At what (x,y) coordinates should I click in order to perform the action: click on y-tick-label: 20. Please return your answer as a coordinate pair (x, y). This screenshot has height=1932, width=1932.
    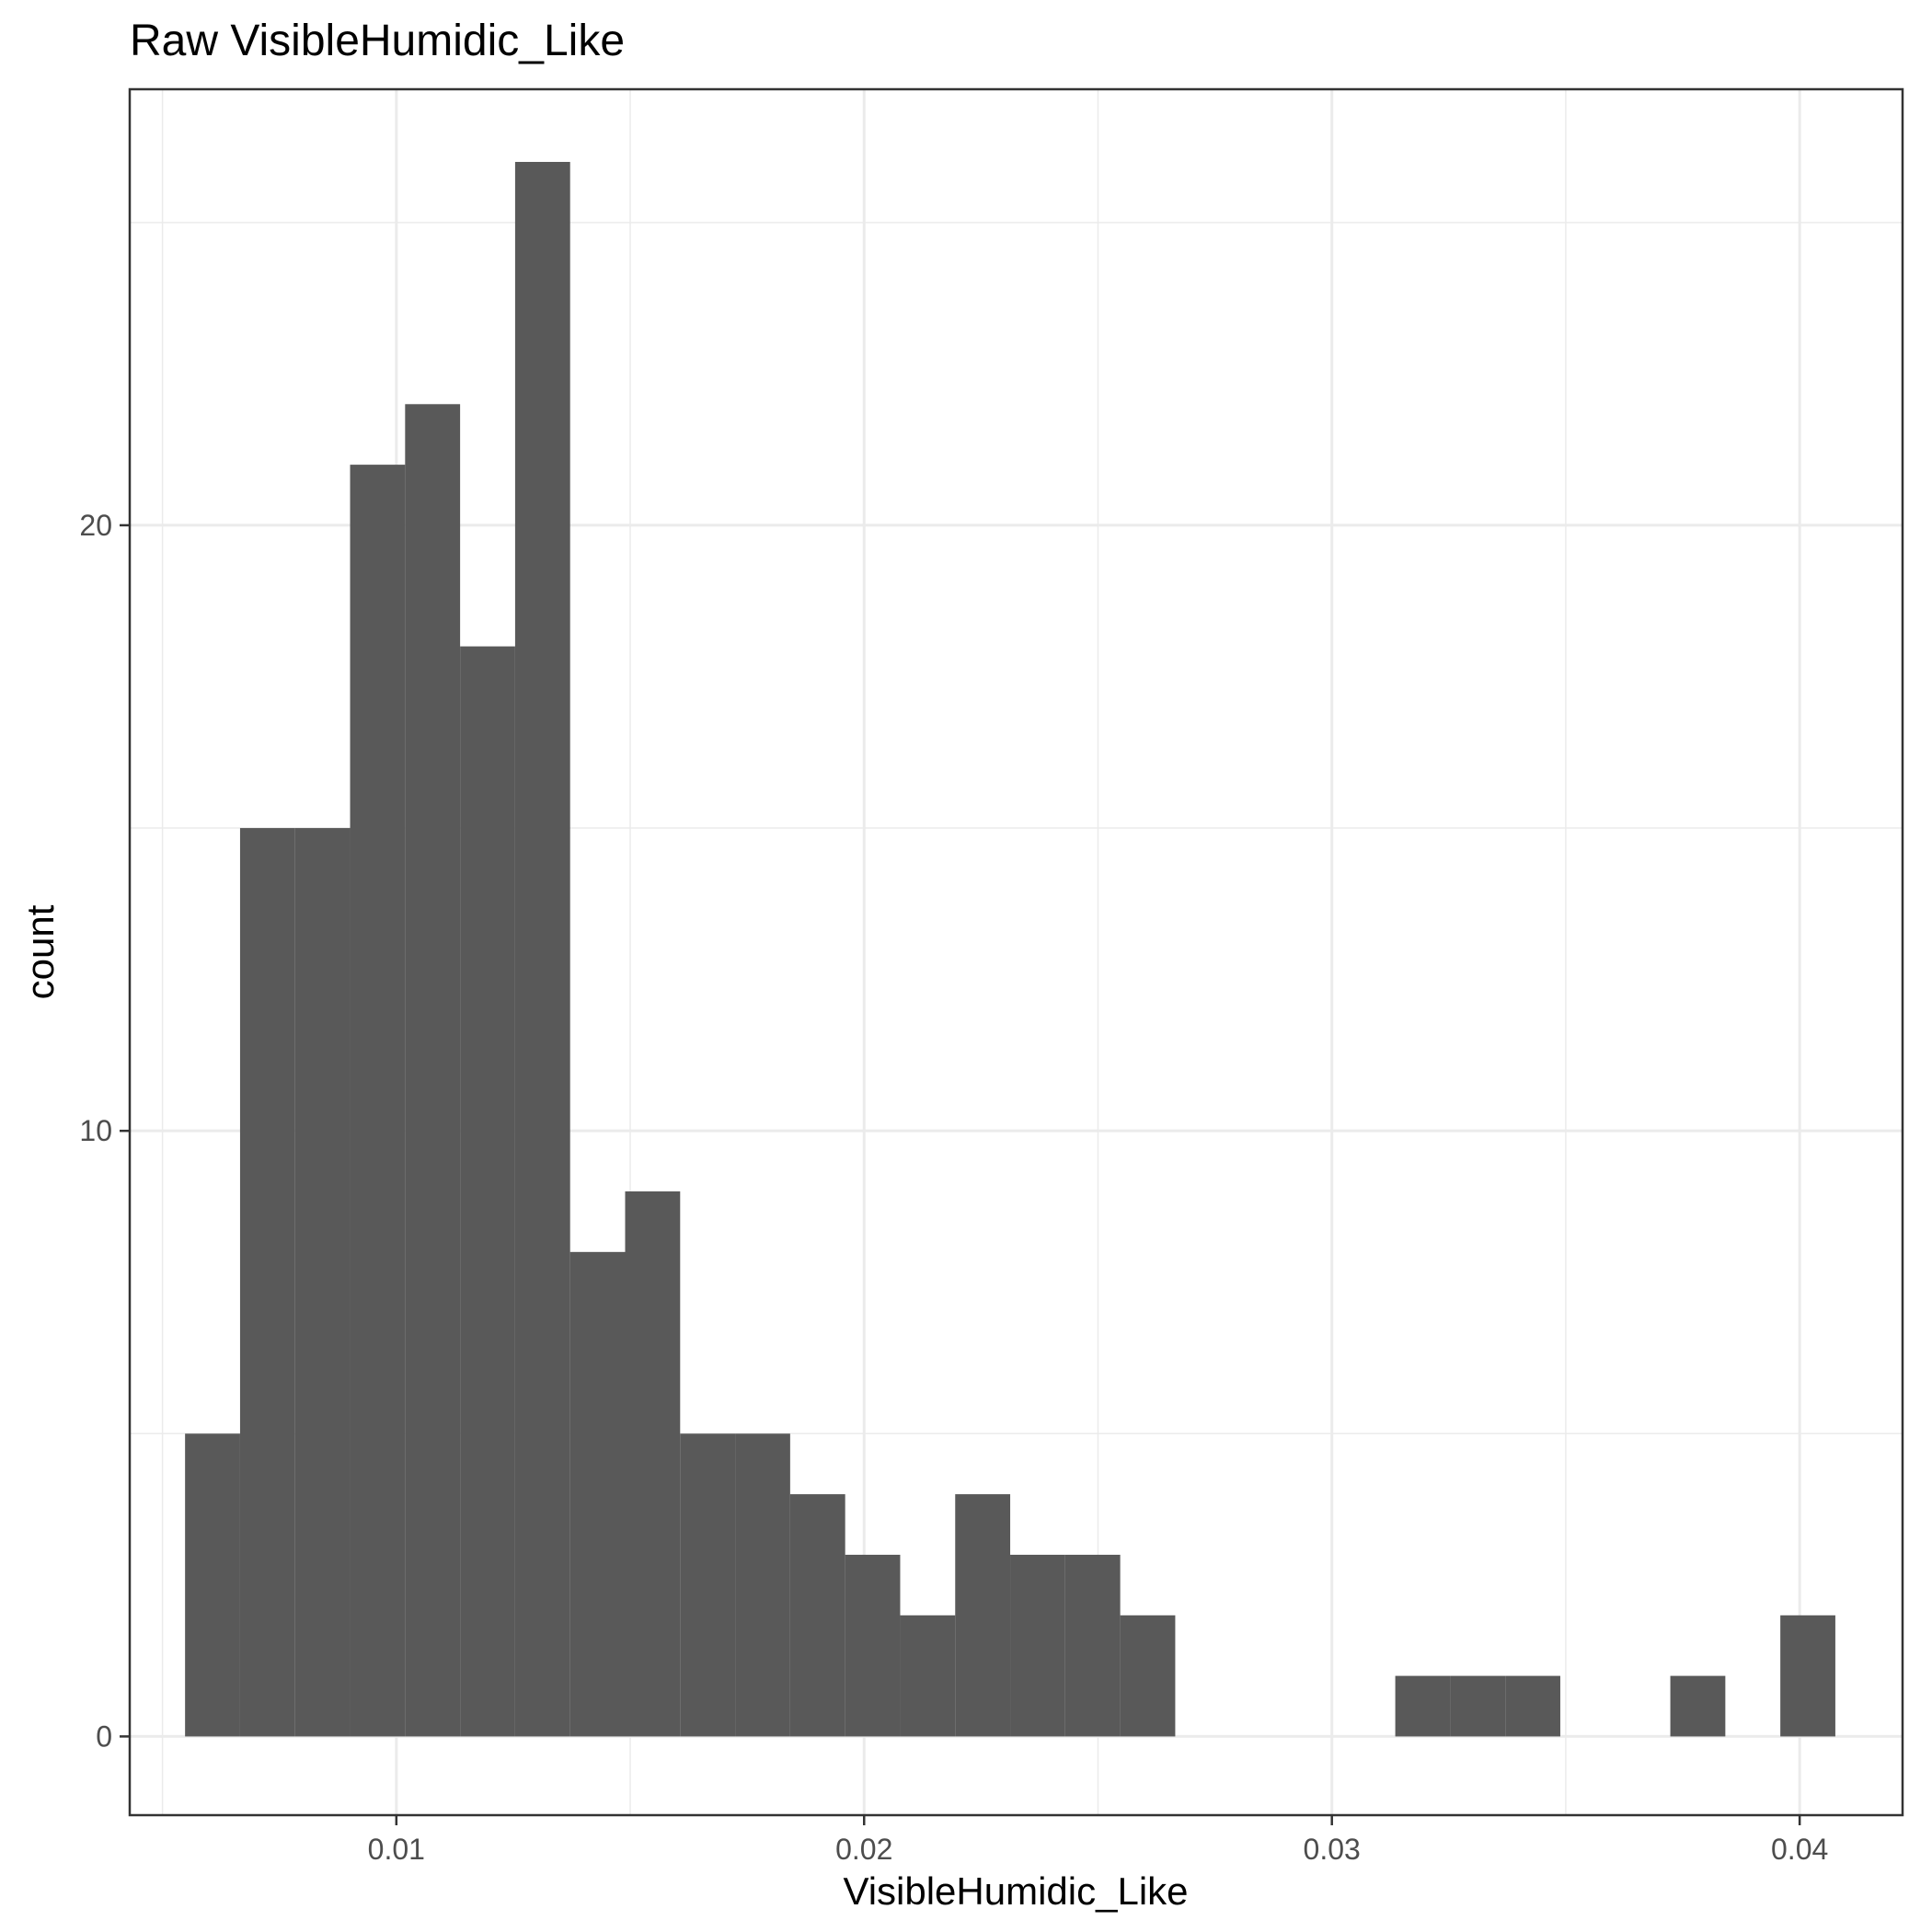
    Looking at the image, I should click on (95, 525).